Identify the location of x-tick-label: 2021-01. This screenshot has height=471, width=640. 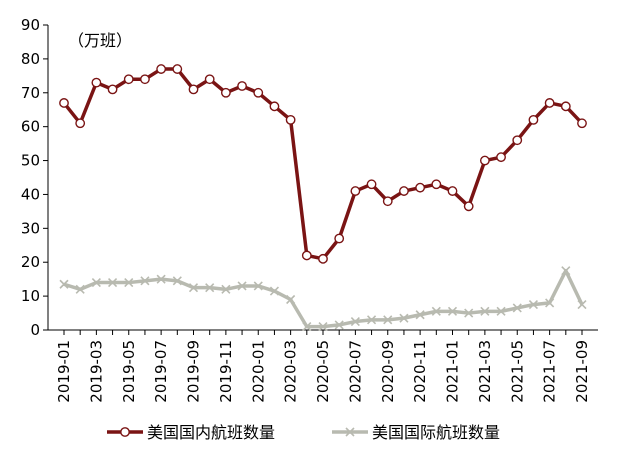
(453, 371).